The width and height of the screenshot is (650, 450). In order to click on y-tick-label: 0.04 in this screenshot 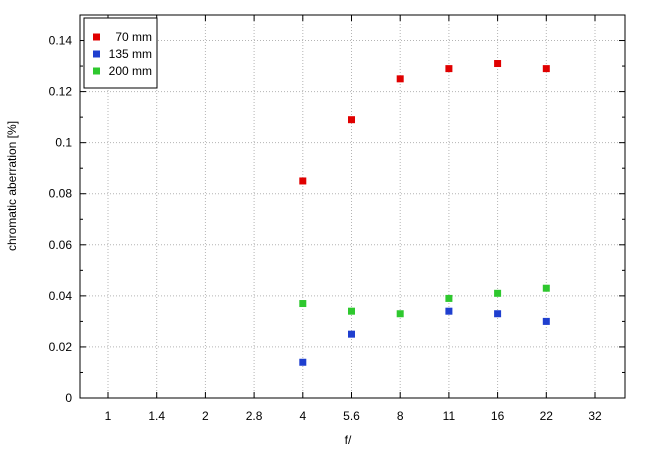, I will do `click(61, 296)`.